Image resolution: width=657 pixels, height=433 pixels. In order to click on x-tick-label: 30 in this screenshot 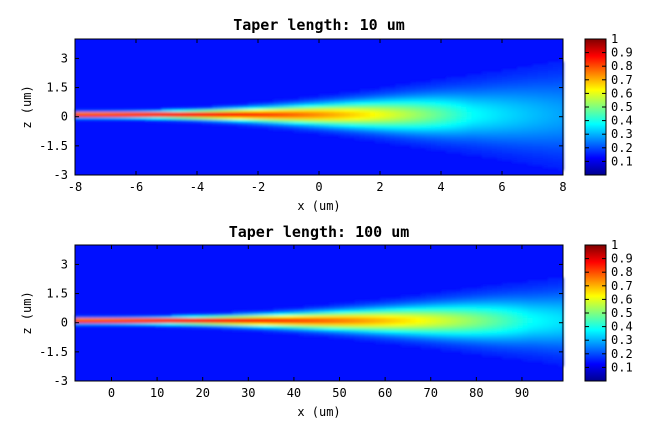, I will do `click(248, 393)`.